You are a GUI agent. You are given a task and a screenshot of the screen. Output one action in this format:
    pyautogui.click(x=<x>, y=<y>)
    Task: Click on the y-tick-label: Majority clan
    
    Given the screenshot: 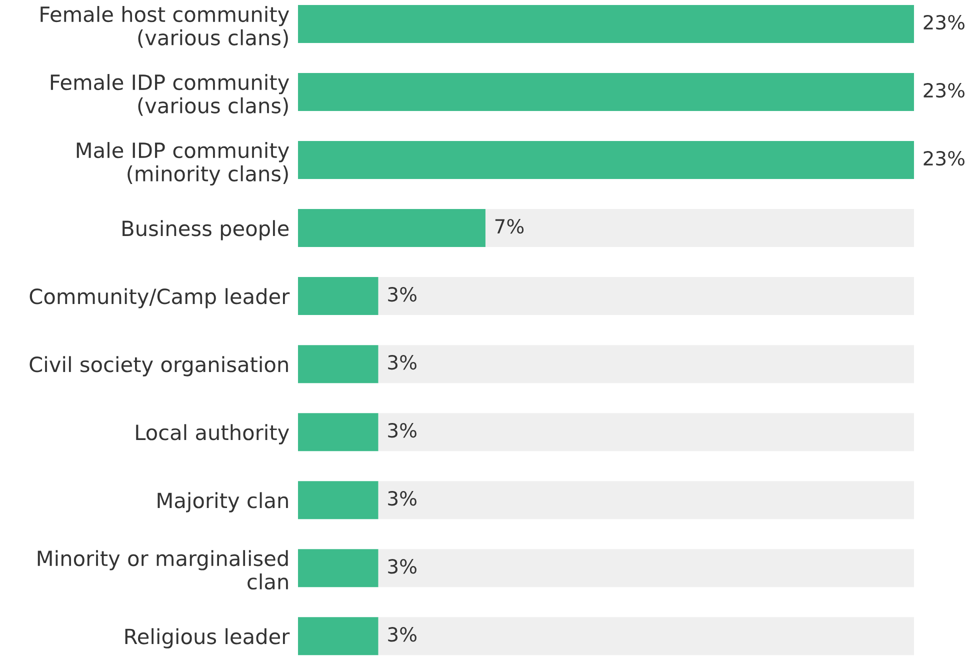 What is the action you would take?
    pyautogui.click(x=223, y=502)
    